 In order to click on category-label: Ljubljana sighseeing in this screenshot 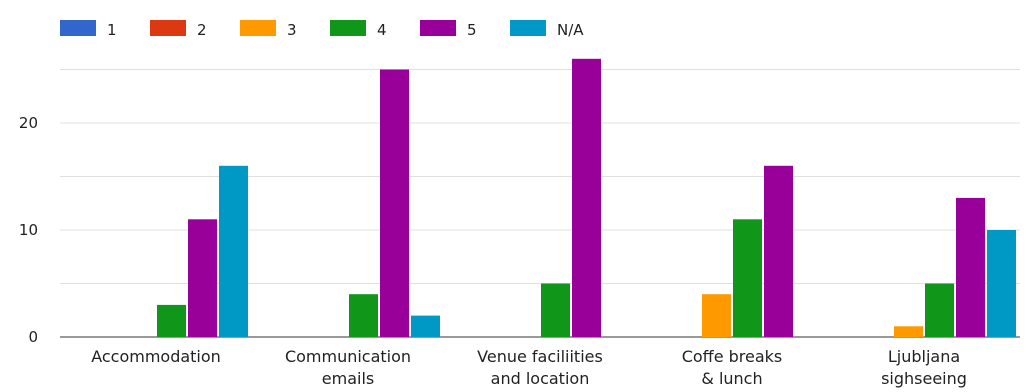, I will do `click(924, 367)`.